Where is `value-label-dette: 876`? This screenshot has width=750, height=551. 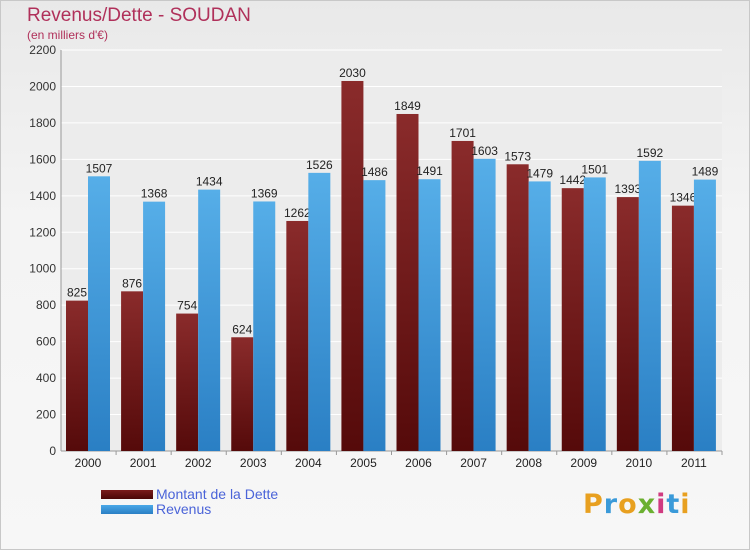
value-label-dette: 876 is located at coordinates (132, 283).